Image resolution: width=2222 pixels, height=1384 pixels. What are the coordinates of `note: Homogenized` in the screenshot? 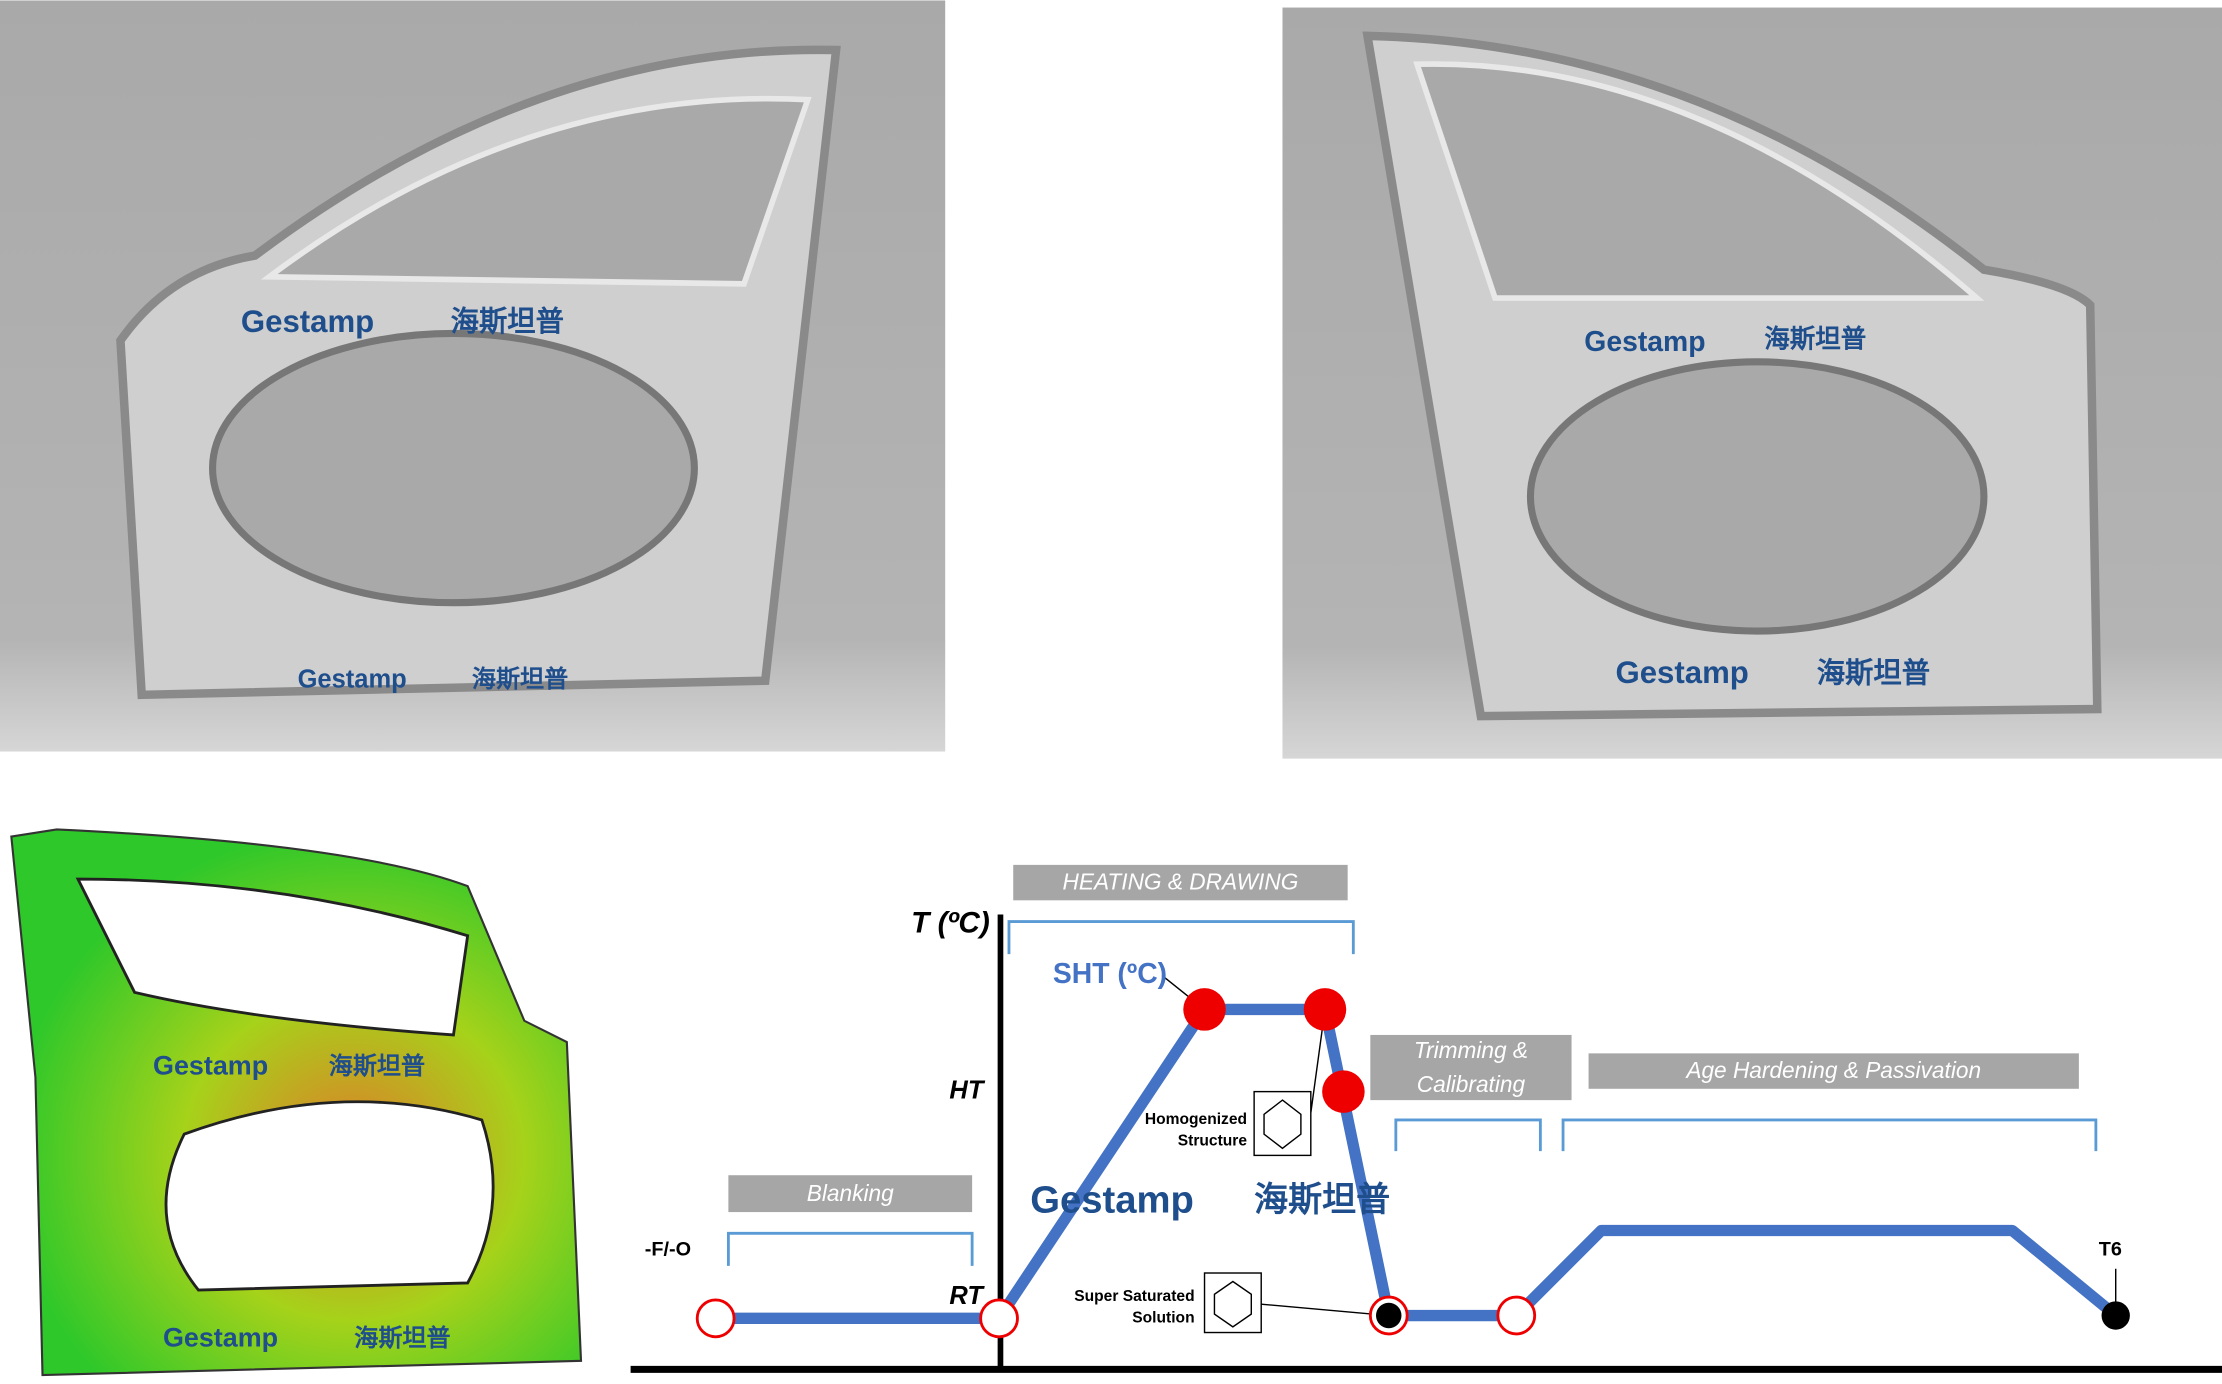 It's located at (1196, 1119).